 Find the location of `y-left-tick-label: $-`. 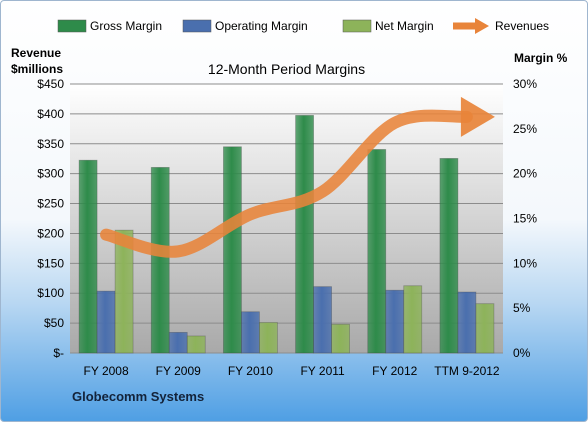

y-left-tick-label: $- is located at coordinates (58, 353).